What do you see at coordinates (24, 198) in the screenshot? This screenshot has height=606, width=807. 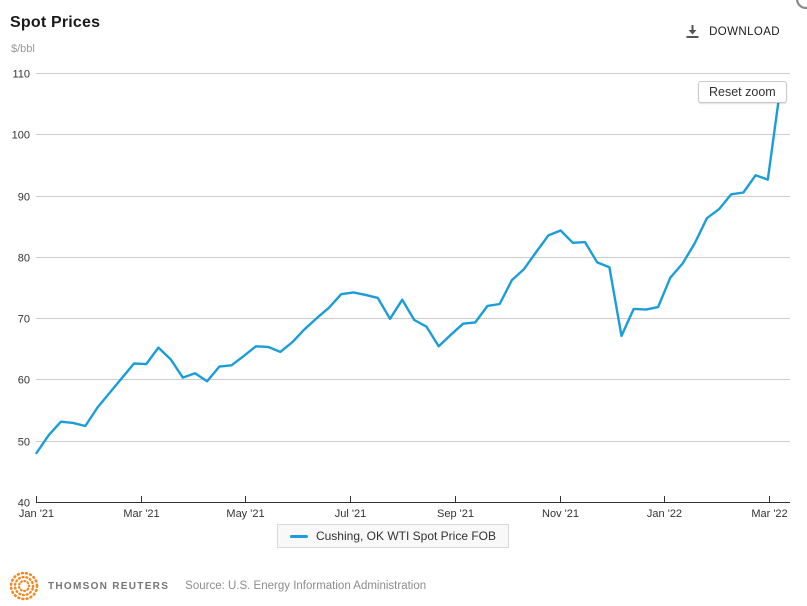 I see `y-tick-label: 90` at bounding box center [24, 198].